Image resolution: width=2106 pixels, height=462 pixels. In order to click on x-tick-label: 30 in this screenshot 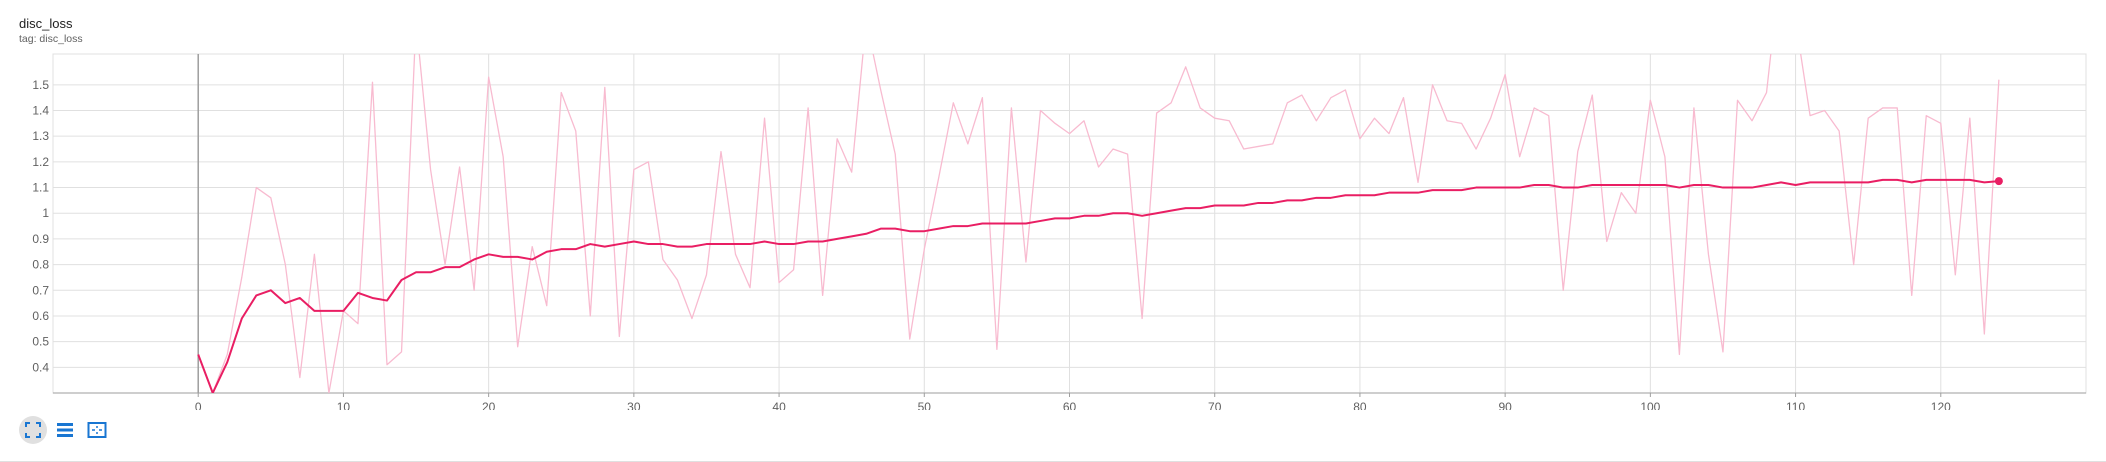, I will do `click(634, 405)`.